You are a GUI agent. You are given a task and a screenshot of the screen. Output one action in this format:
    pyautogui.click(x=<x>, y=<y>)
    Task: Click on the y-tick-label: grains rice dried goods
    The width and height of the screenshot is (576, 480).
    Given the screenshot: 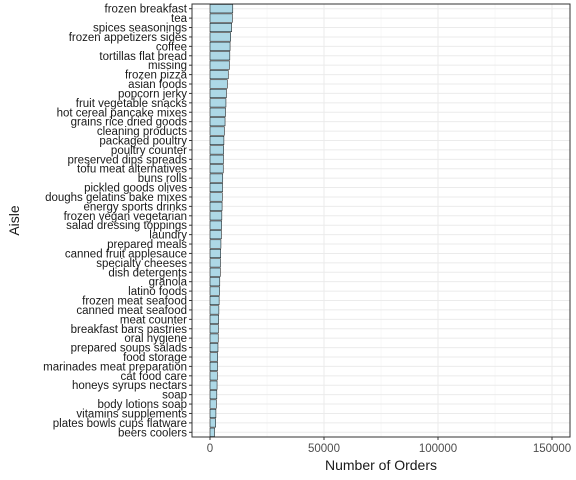 What is the action you would take?
    pyautogui.click(x=129, y=123)
    